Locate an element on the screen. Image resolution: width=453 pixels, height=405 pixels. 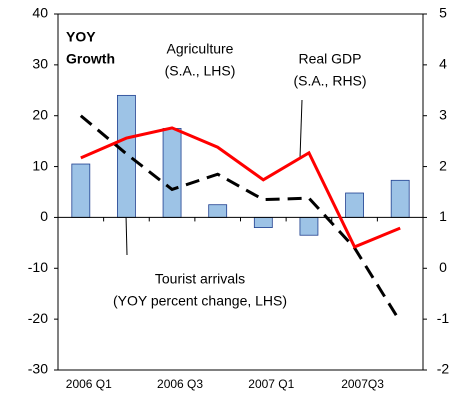
y-tick-label: 10 is located at coordinates (40, 165).